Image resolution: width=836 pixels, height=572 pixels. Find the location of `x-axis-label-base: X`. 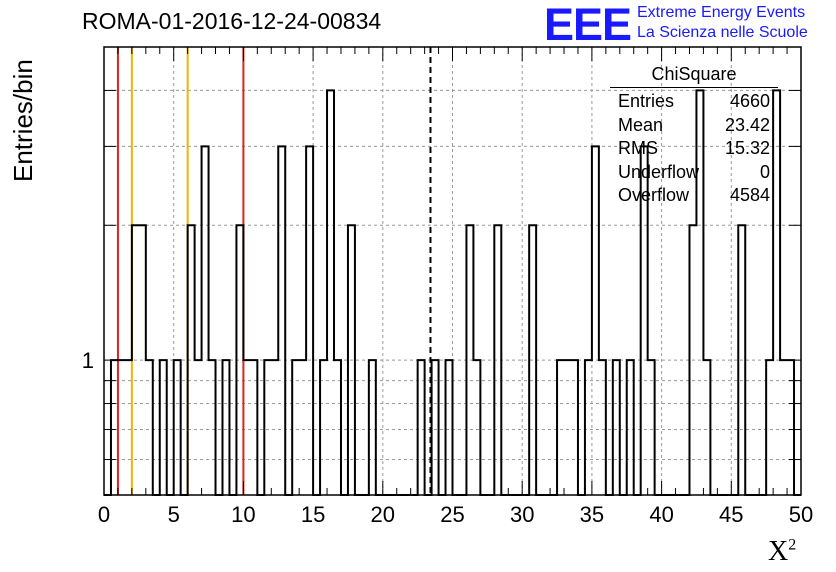

x-axis-label-base: X is located at coordinates (778, 551).